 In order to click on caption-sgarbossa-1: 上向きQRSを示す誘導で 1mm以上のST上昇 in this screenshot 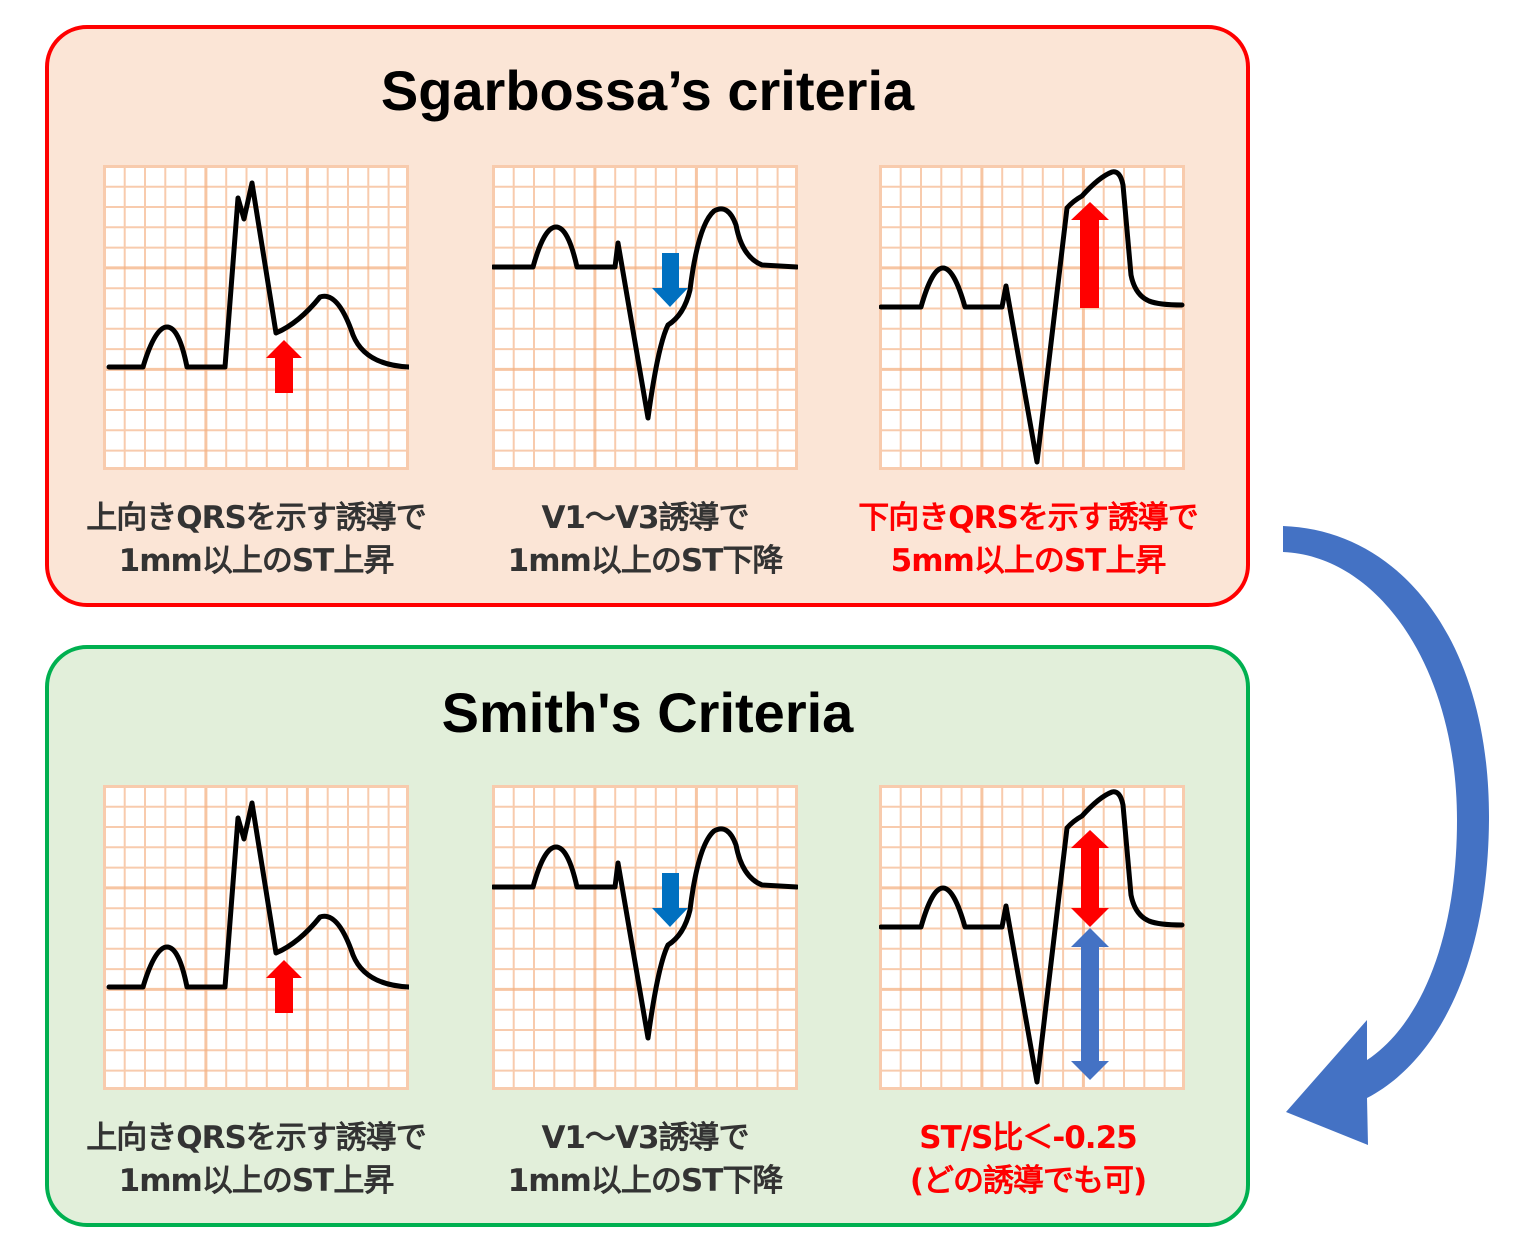, I will do `click(256, 540)`.